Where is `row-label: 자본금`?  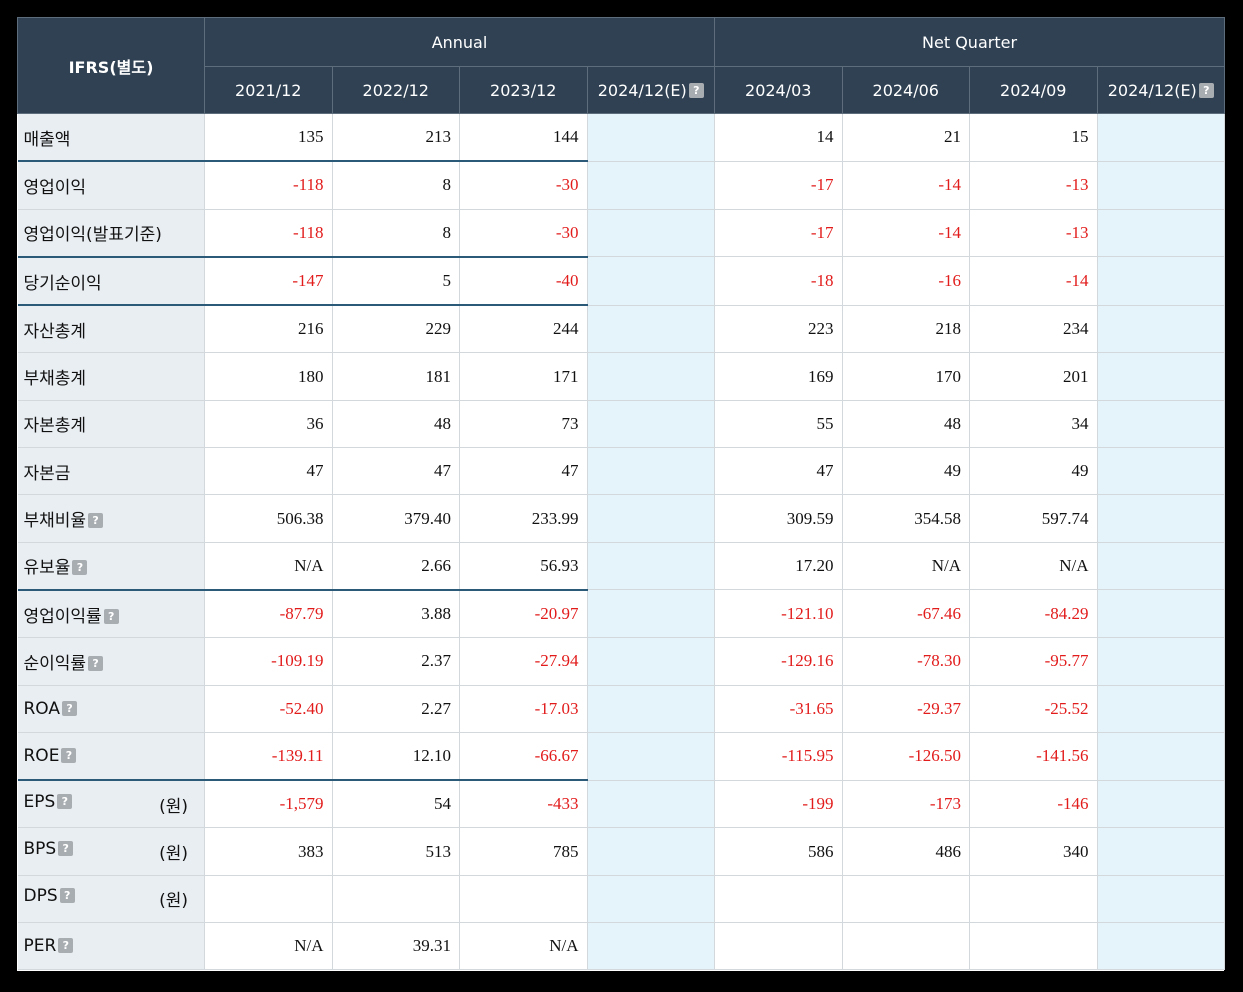
row-label: 자본금 is located at coordinates (47, 473).